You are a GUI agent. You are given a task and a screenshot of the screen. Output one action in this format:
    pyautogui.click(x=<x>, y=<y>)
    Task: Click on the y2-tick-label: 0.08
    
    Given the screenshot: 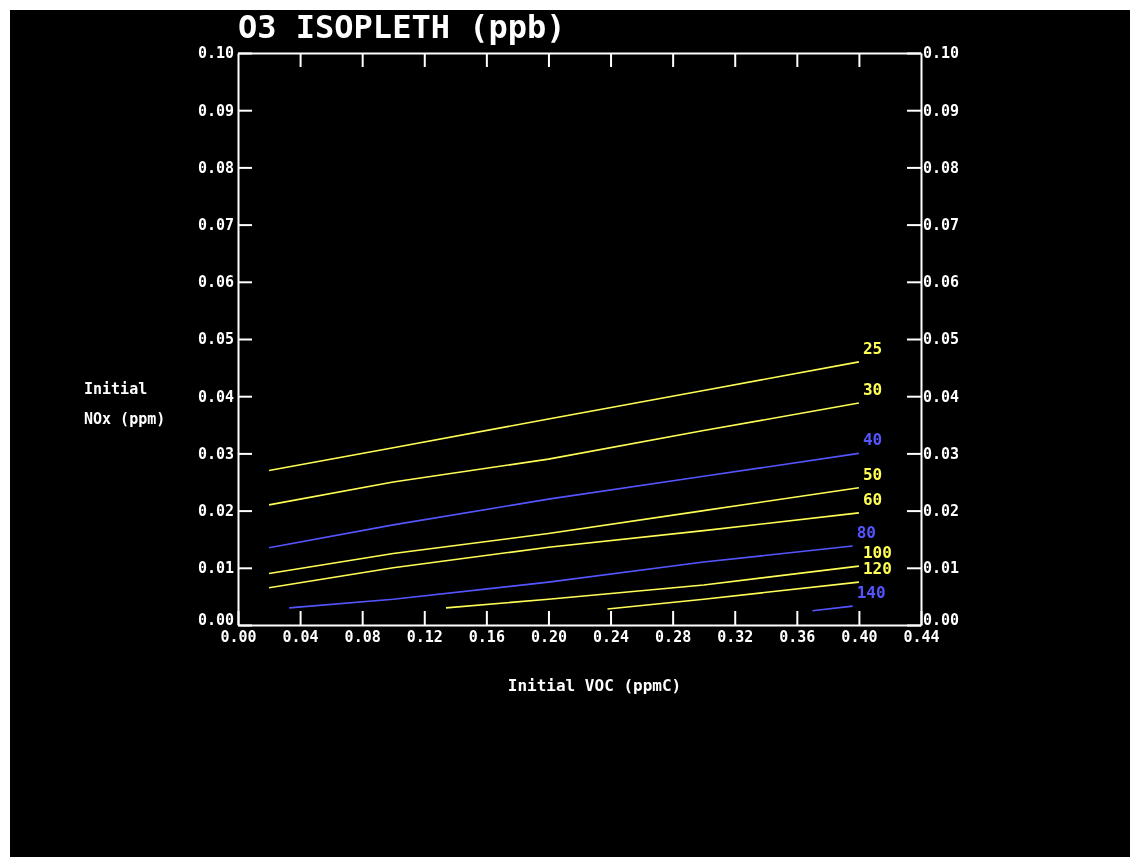 What is the action you would take?
    pyautogui.click(x=941, y=167)
    